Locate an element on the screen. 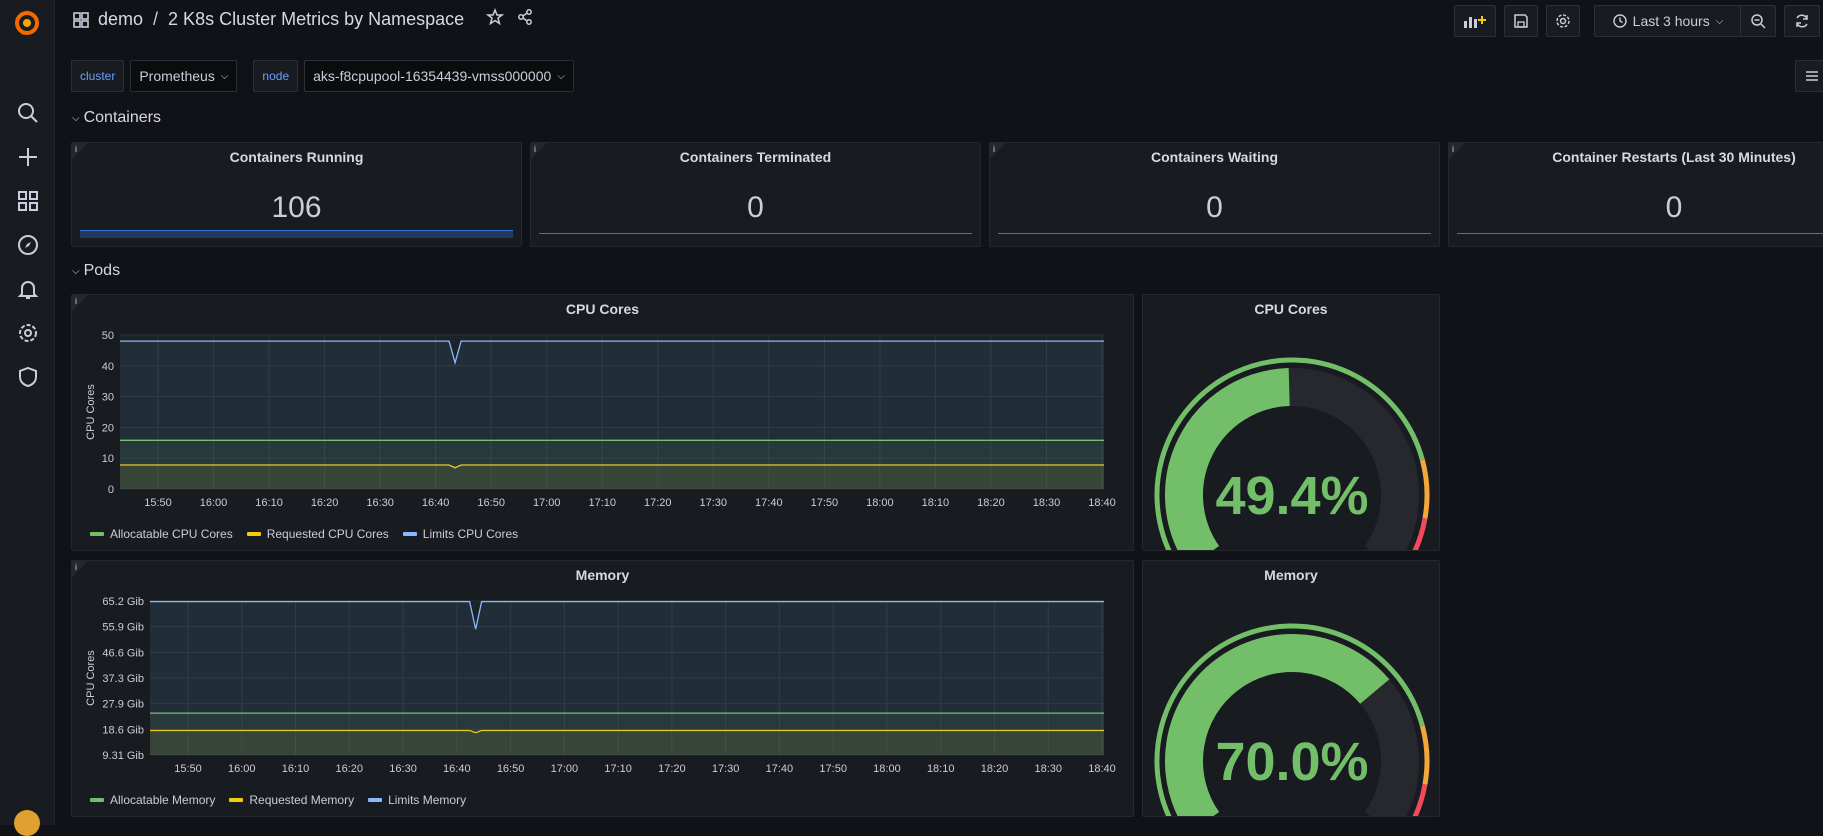  gauge-threshold-red is located at coordinates (1420, 799).